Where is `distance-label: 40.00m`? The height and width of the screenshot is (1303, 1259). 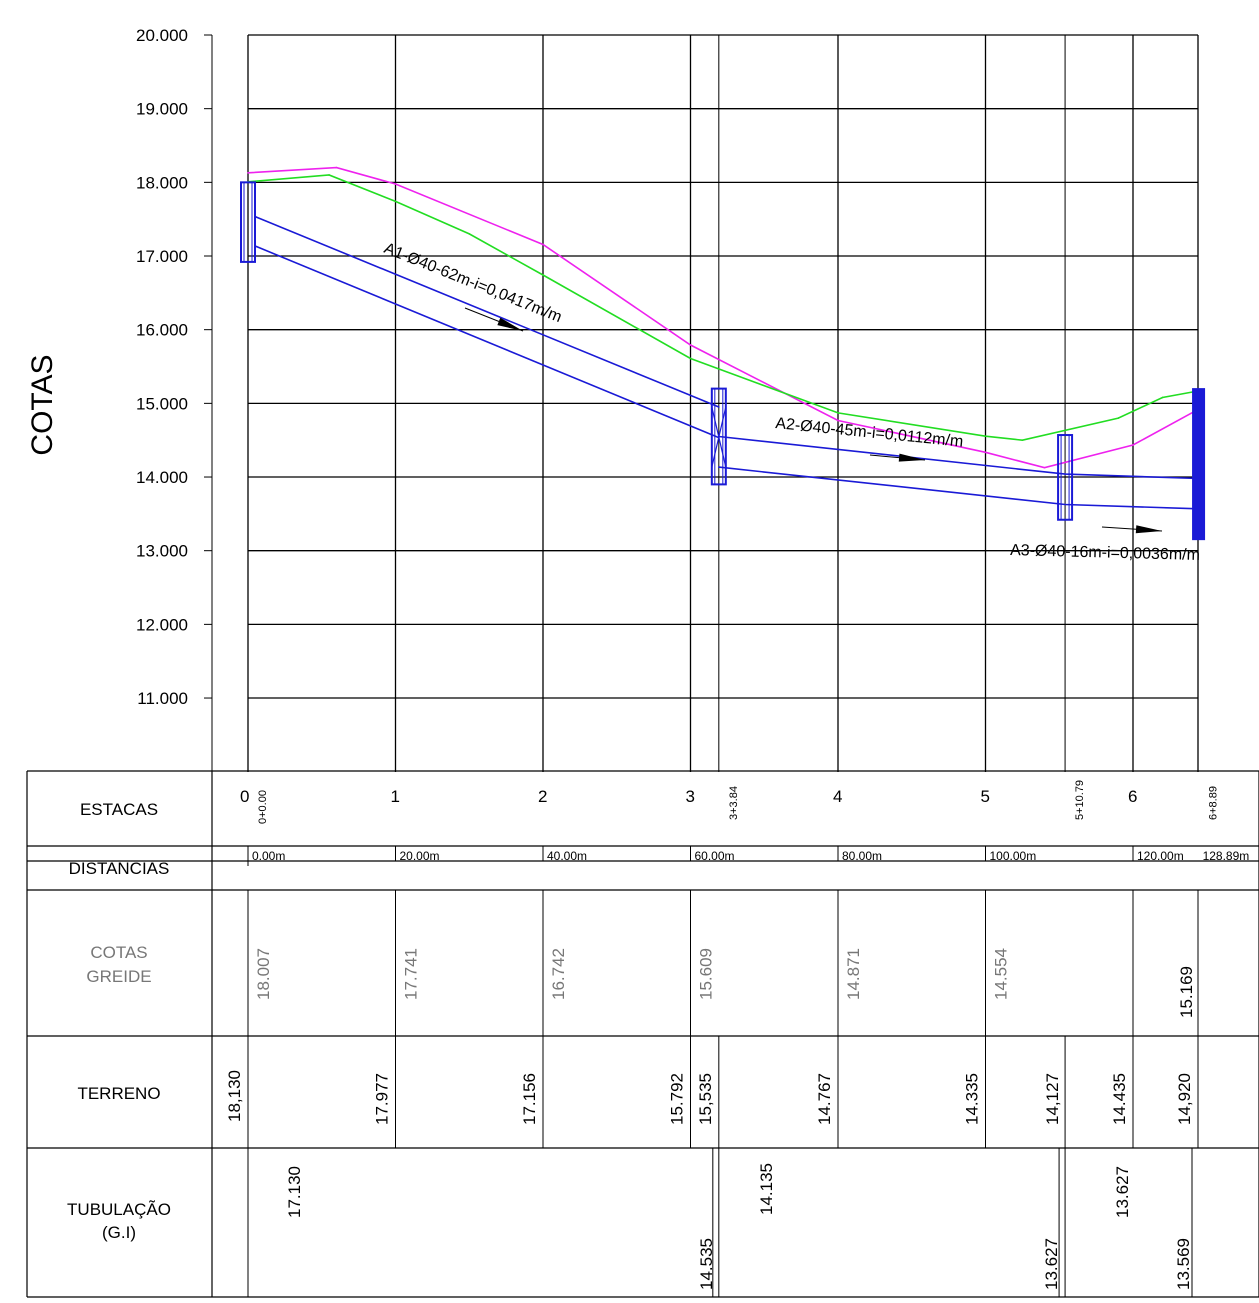
distance-label: 40.00m is located at coordinates (567, 856).